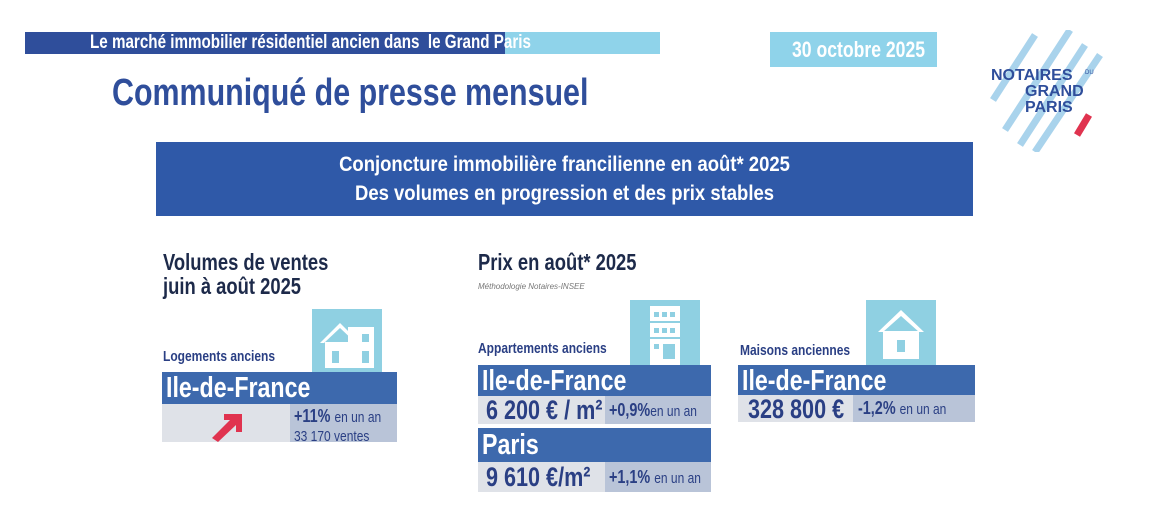 This screenshot has width=1149, height=519. Describe the element at coordinates (350, 93) in the screenshot. I see `page-title: Communiqué de presse mensuel` at that location.